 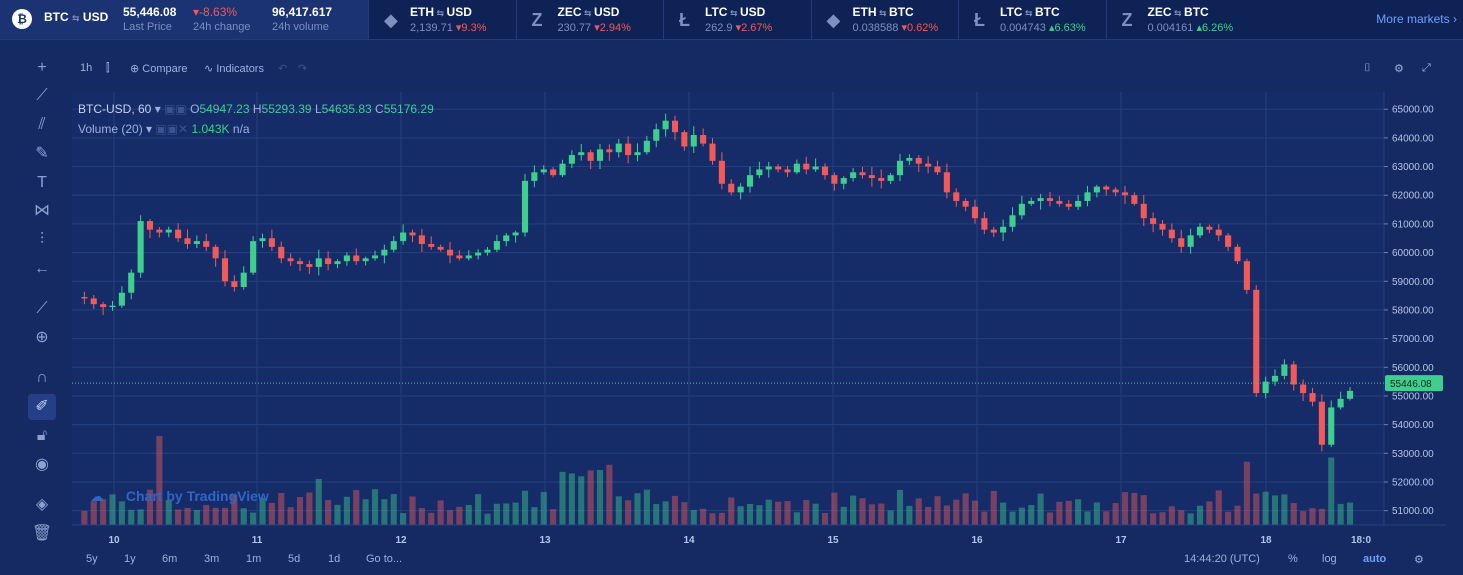 I want to click on y-tick-label: 56000.00, so click(x=1413, y=368).